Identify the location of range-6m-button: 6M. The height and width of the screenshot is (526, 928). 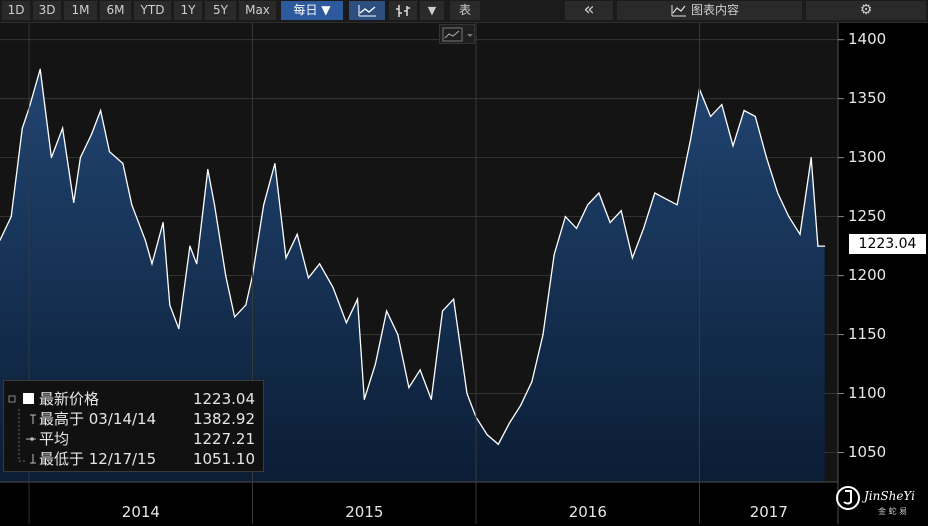
(115, 10).